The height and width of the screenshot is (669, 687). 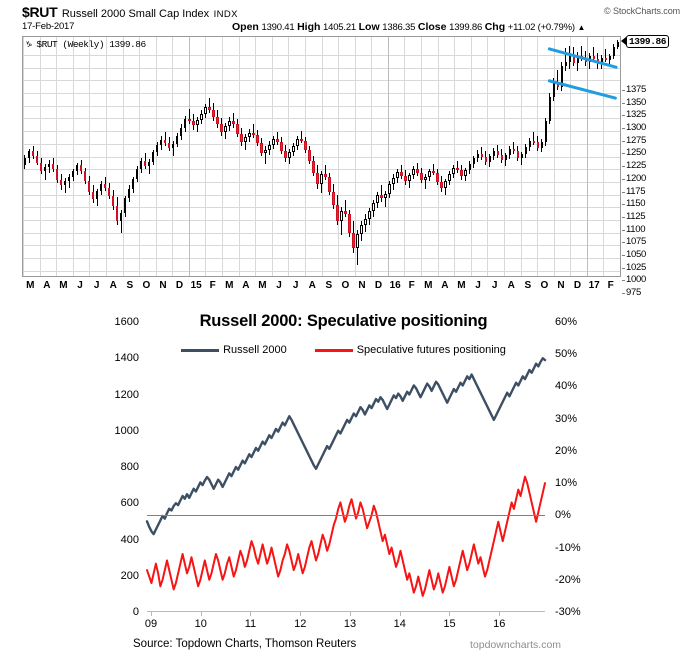 I want to click on time-tick-label: F, so click(x=411, y=285).